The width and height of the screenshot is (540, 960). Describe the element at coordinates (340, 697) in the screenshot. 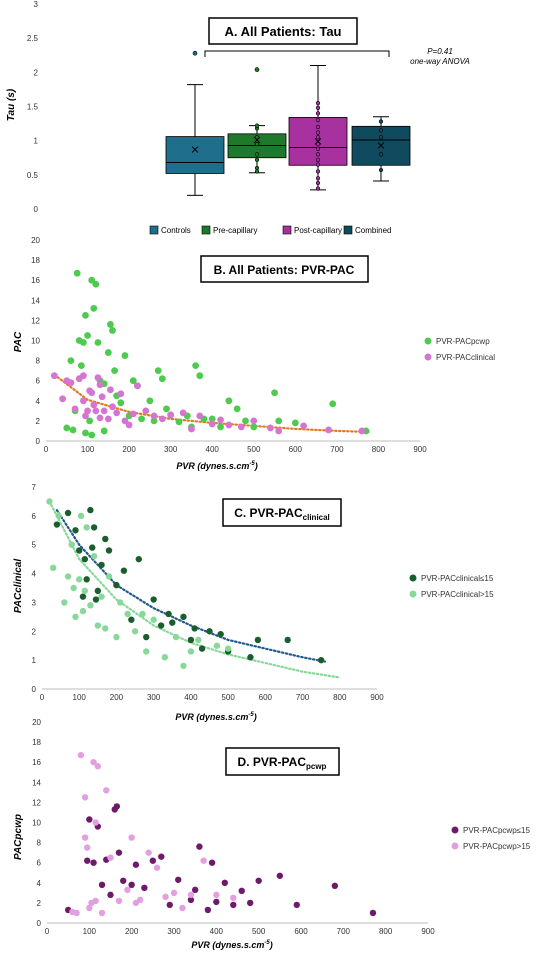

I see `panel-c-x-tick-label: 800` at that location.